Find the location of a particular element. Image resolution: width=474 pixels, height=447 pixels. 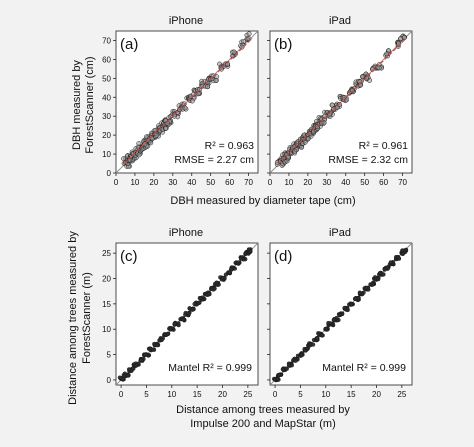

panel-d-title: iPad is located at coordinates (340, 233).